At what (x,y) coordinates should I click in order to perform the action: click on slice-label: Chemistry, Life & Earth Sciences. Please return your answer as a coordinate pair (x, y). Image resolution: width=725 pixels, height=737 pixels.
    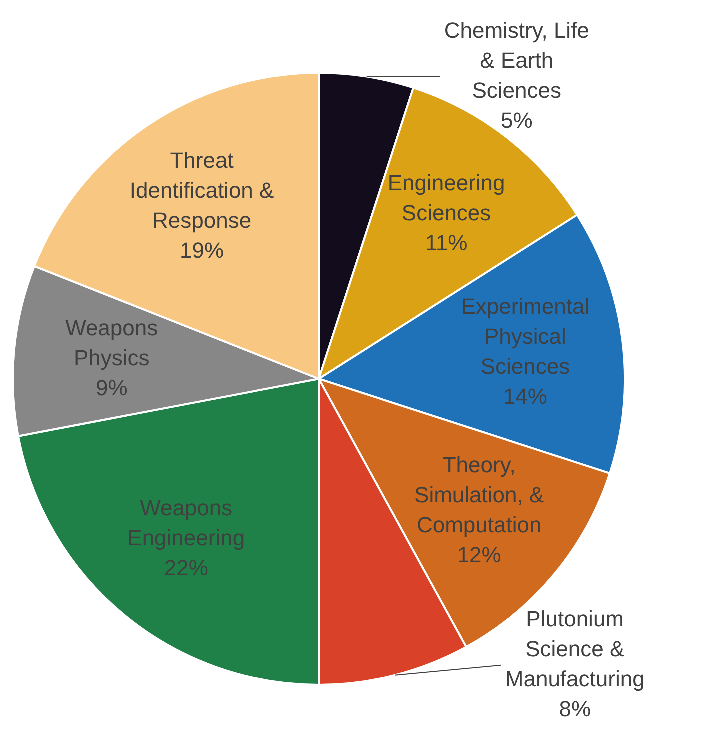
    Looking at the image, I should click on (517, 60).